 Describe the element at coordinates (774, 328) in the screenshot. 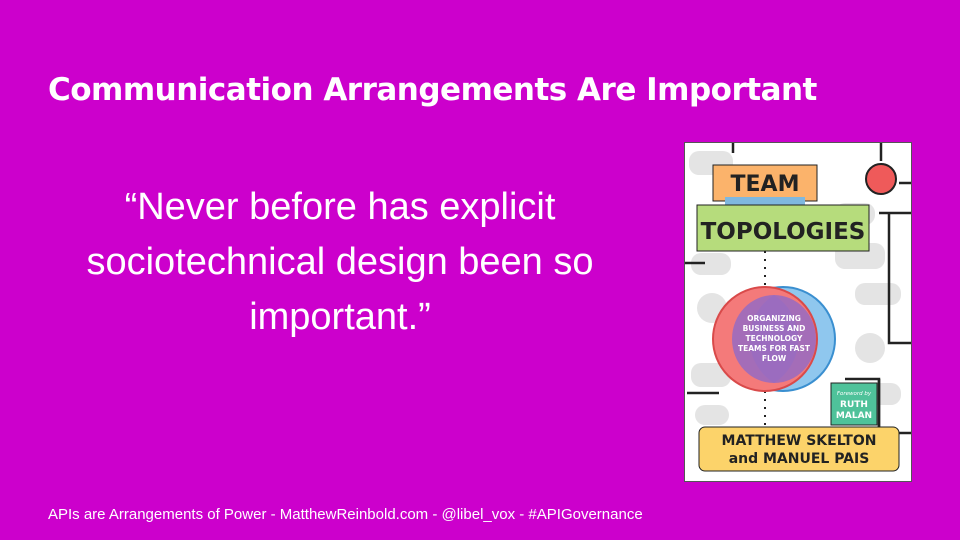

I see `book-subtitle-line: BUSINESS AND` at that location.